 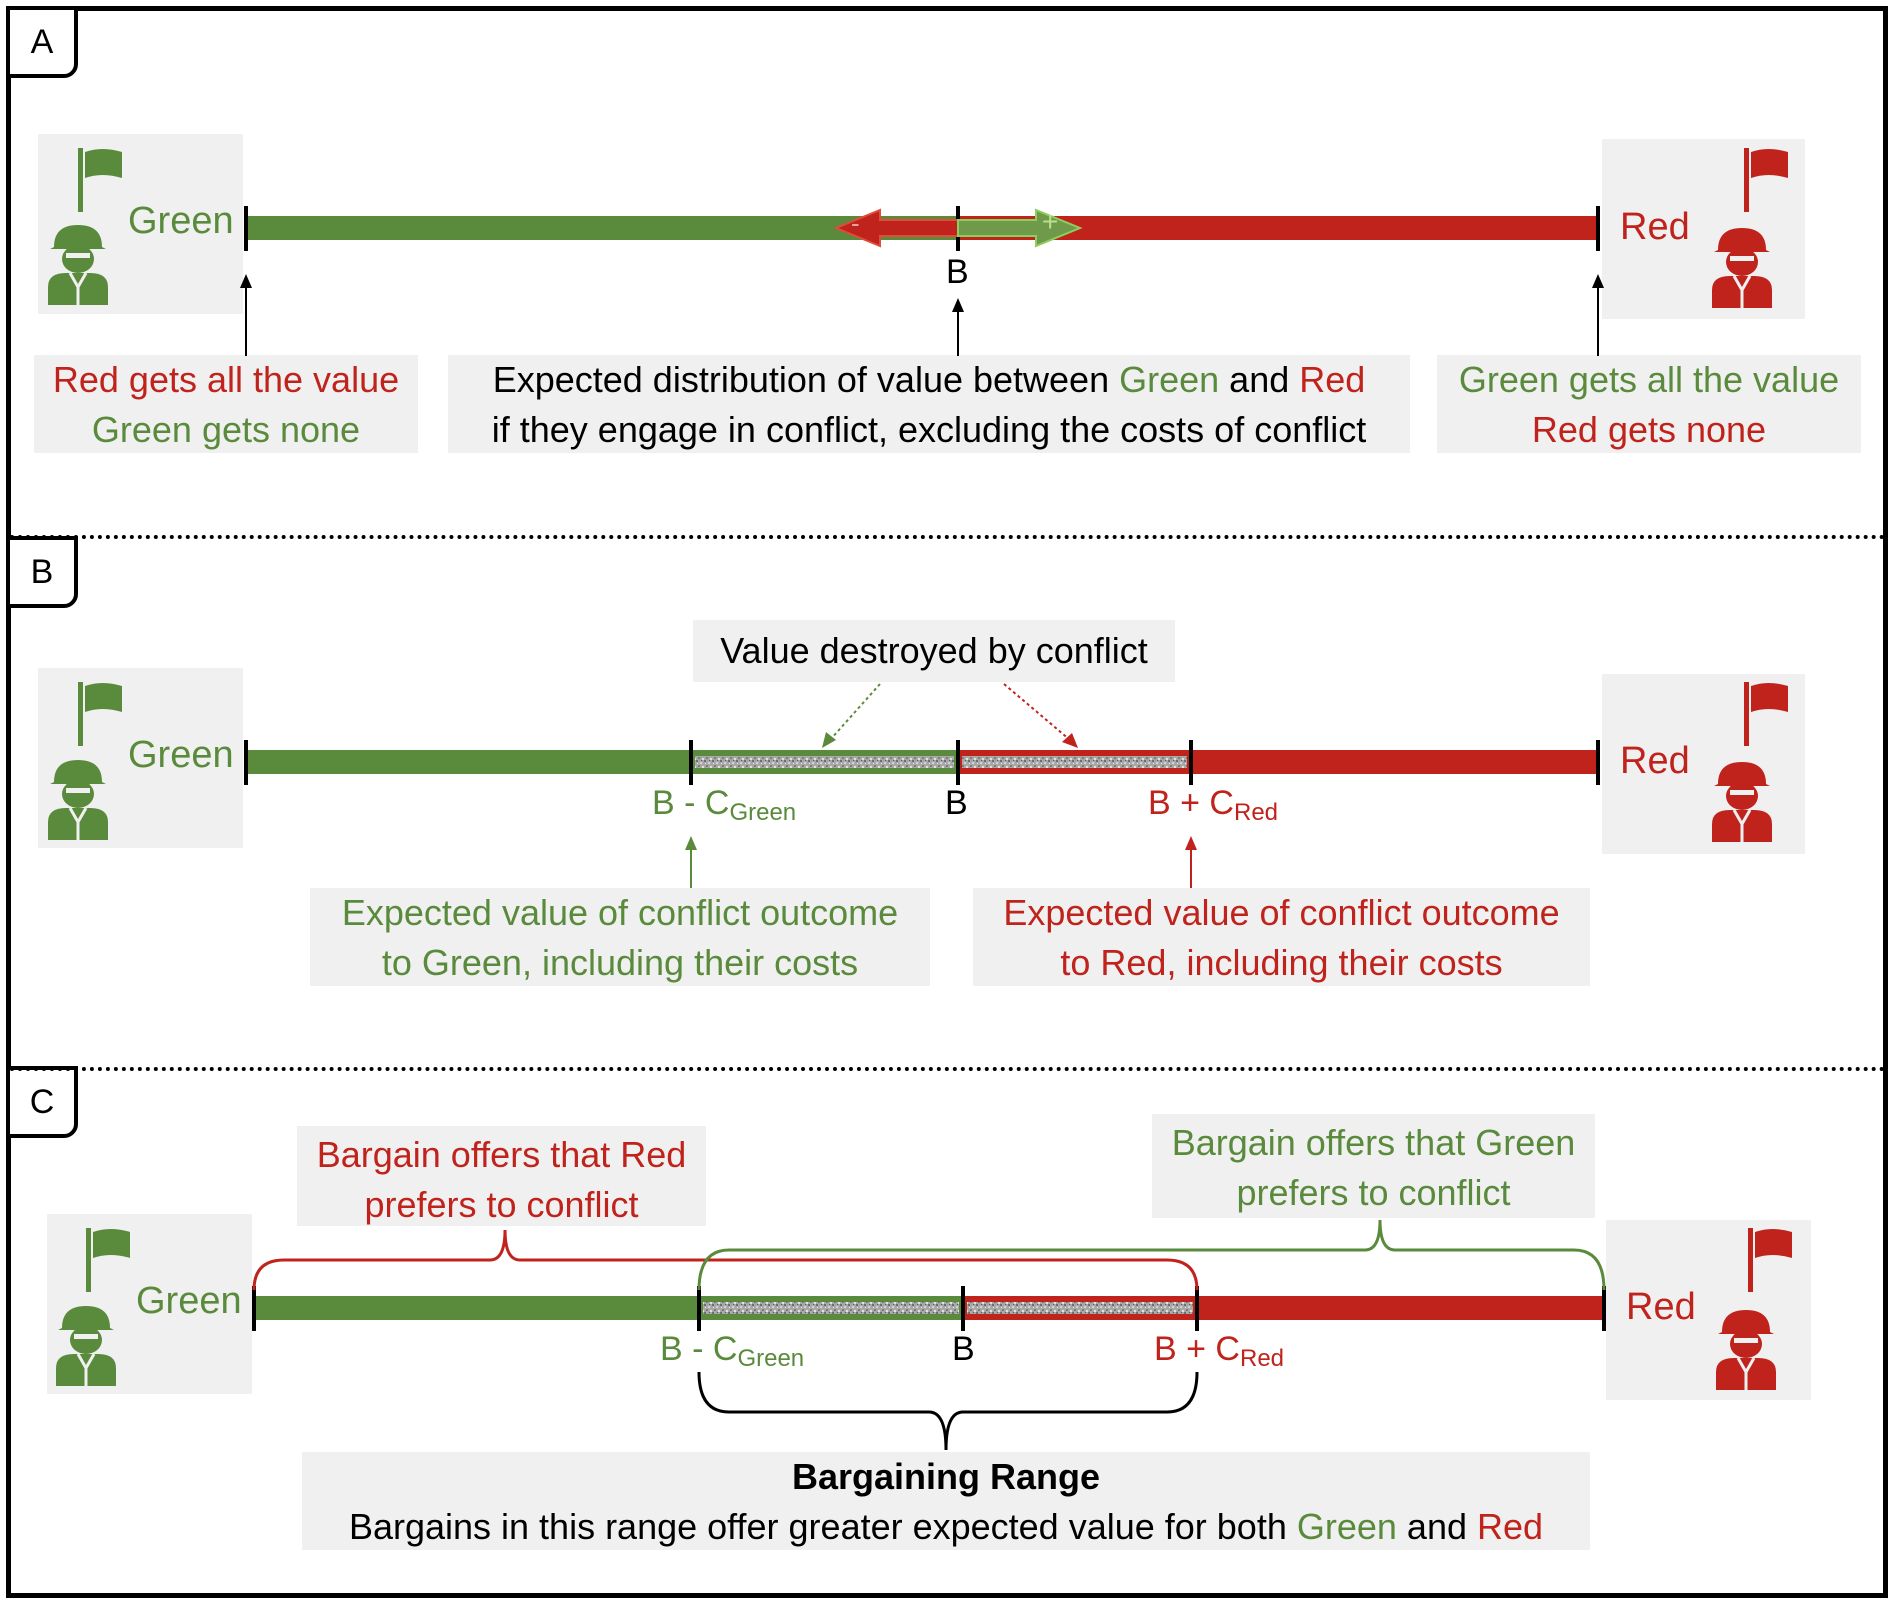 I want to click on note-box-right-a, so click(x=1649, y=404).